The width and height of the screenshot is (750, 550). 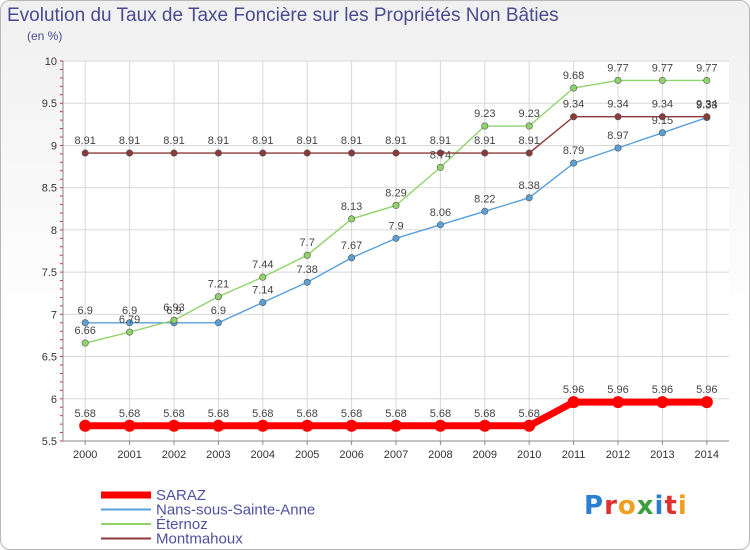 What do you see at coordinates (529, 455) in the screenshot?
I see `x-tick-label: 2010` at bounding box center [529, 455].